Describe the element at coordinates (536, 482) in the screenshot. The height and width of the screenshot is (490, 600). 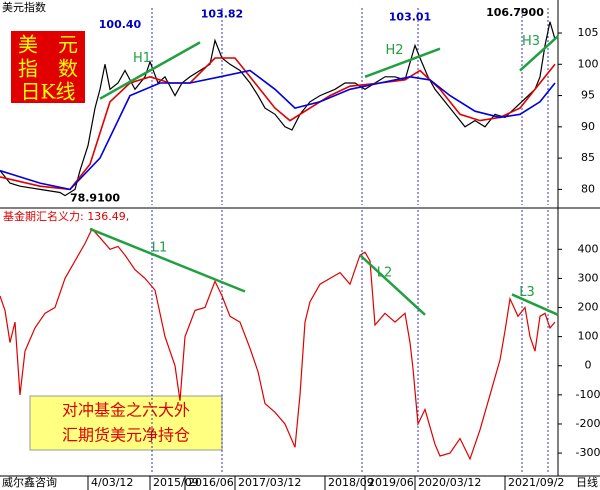
I see `x-tick-label: 2021/09/2` at that location.